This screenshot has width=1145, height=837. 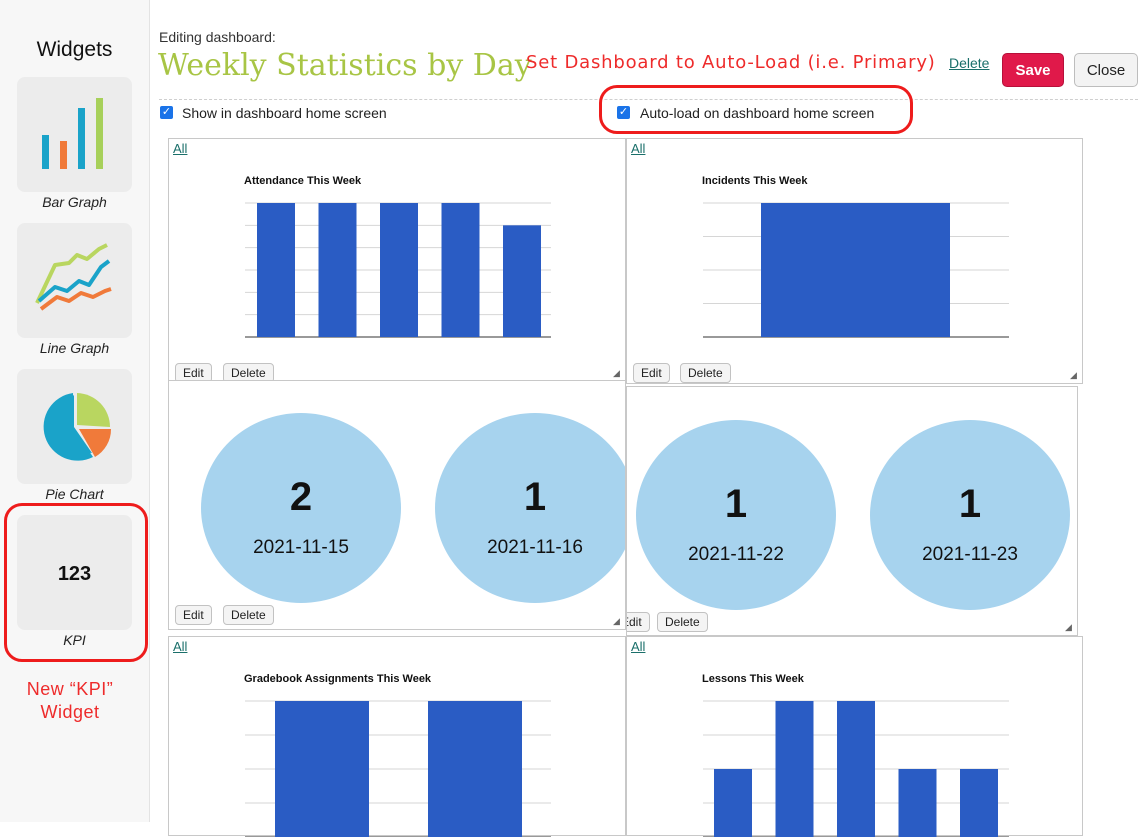 I want to click on kpi-left-edit-button: Edit, so click(x=193, y=615).